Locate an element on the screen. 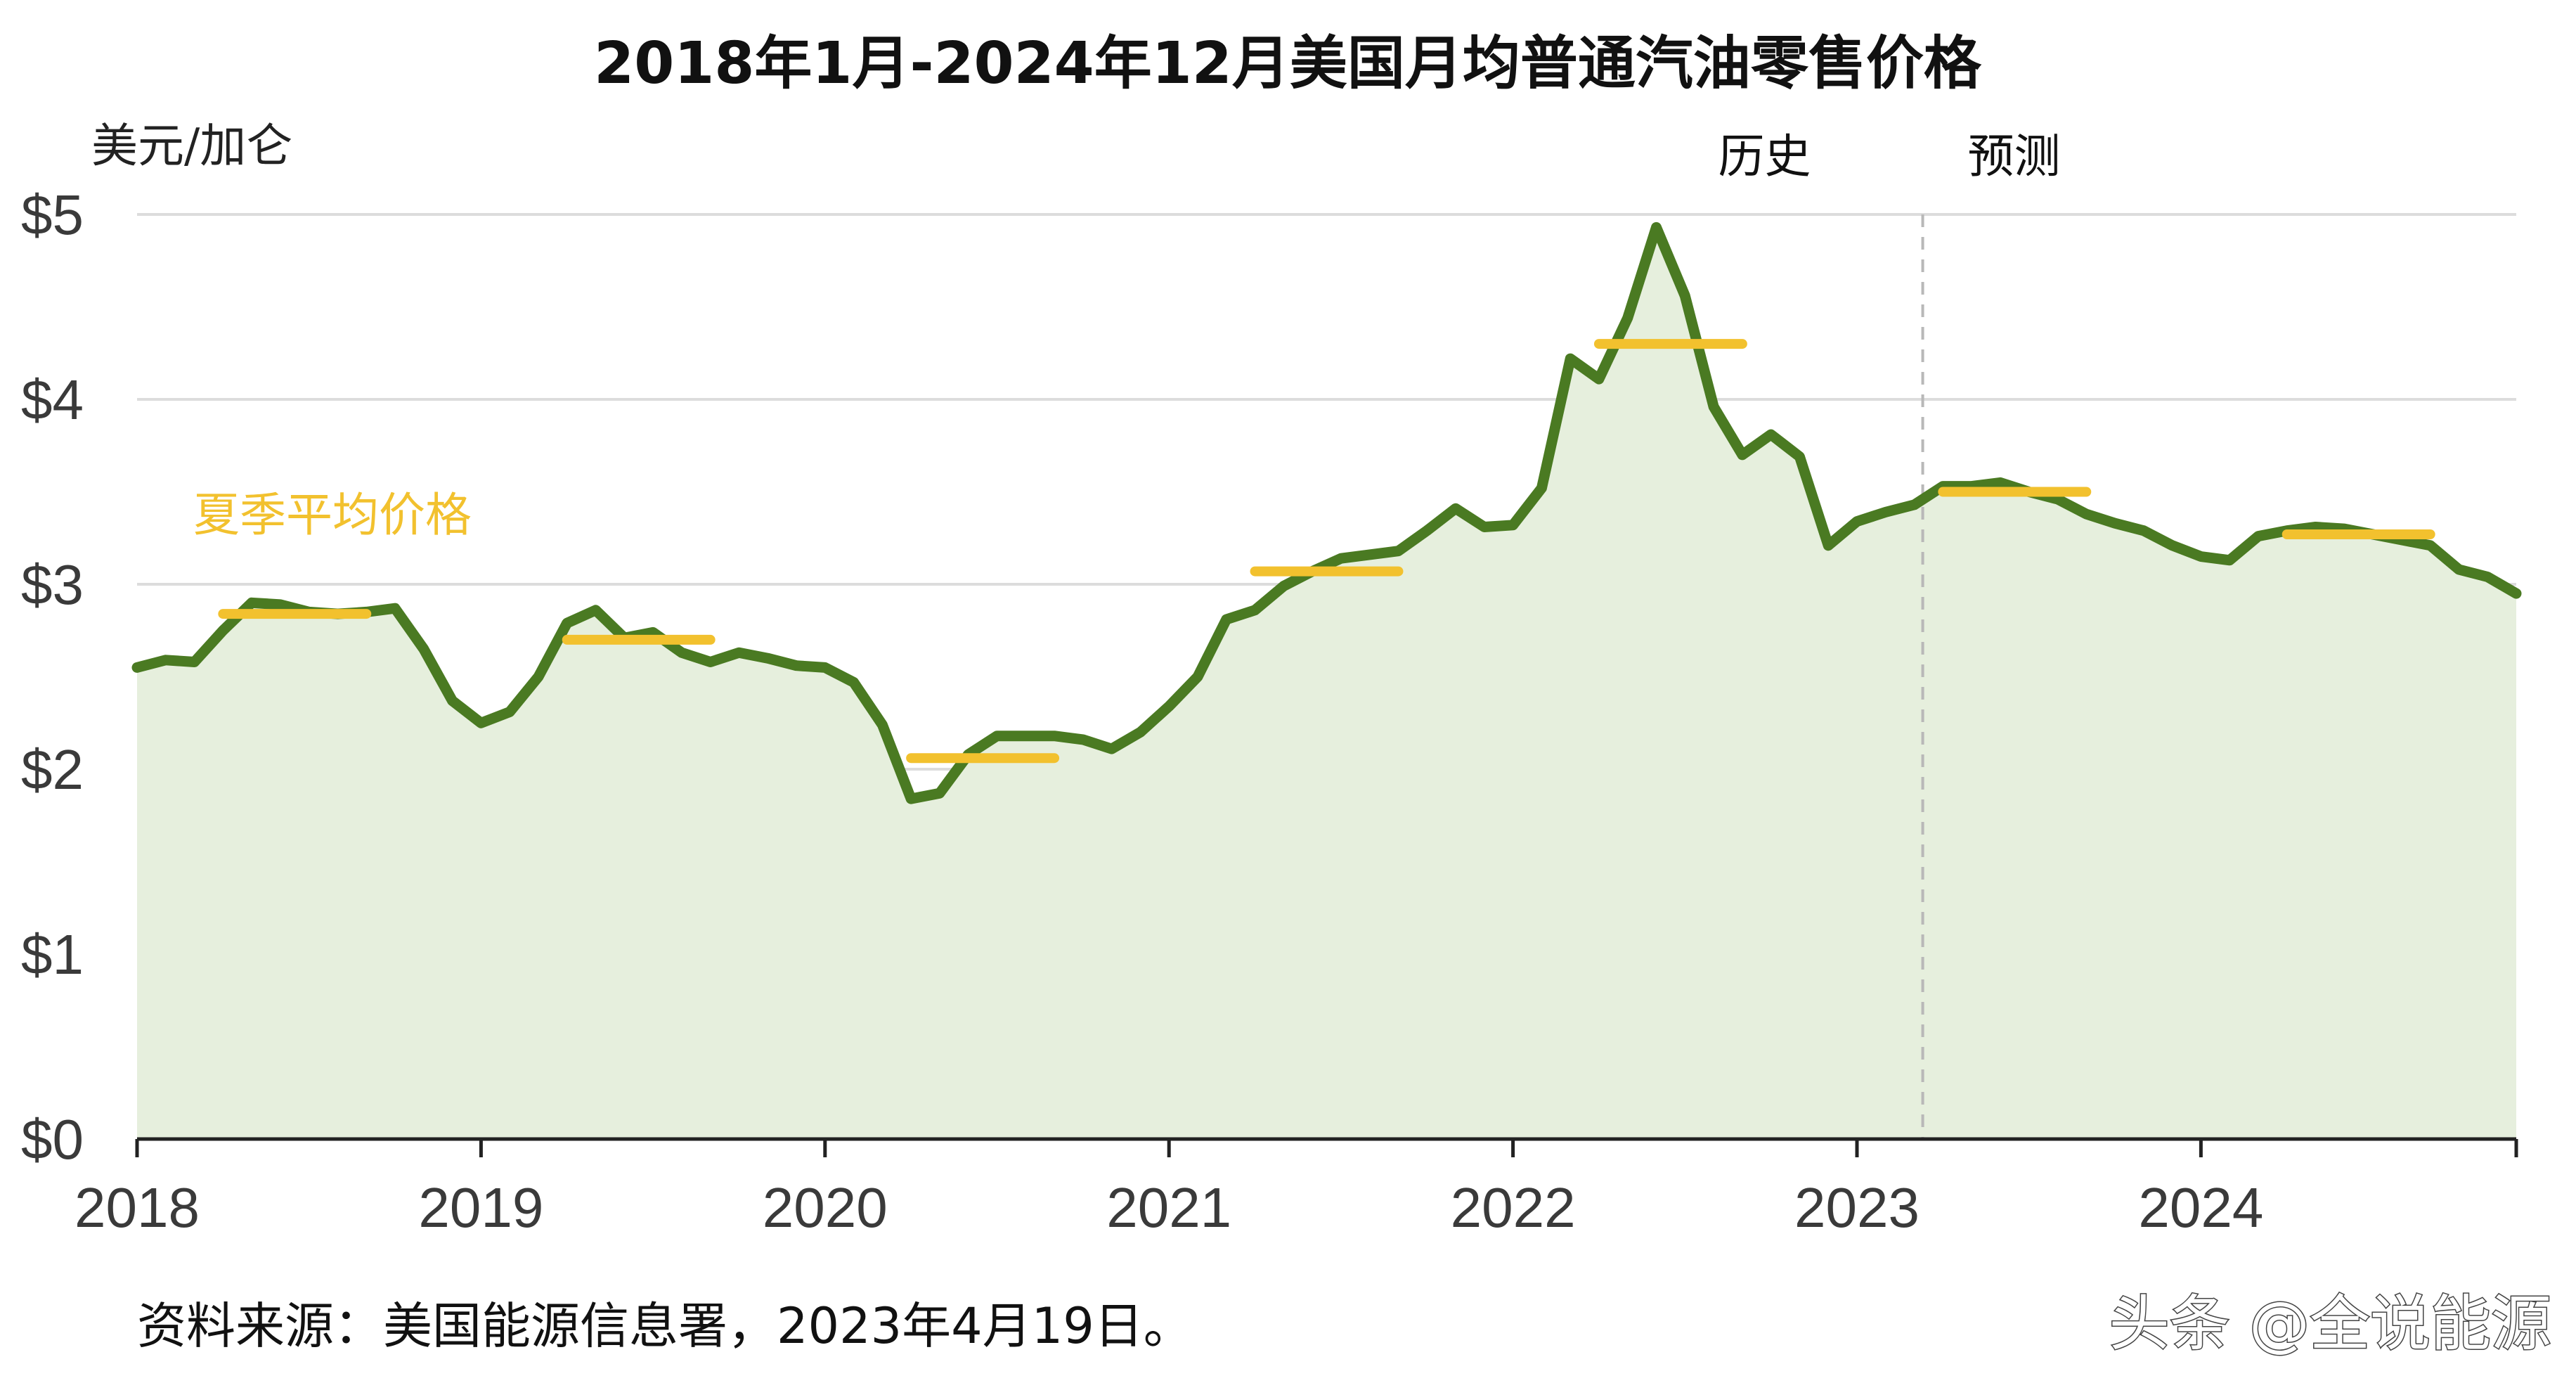 The height and width of the screenshot is (1383, 2576). x-tick-label: 2021 is located at coordinates (1169, 1207).